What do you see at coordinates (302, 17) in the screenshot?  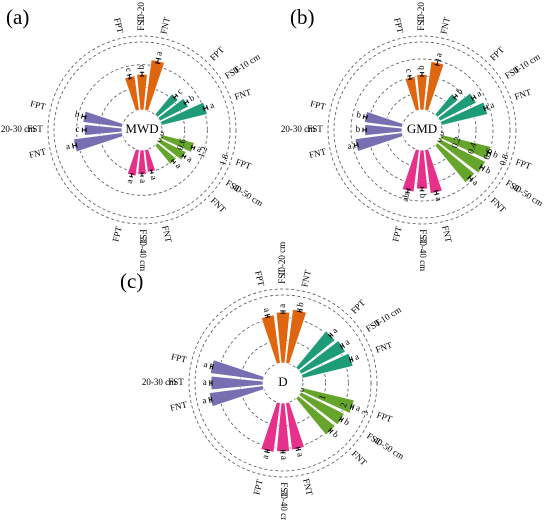 I see `panel-letter: (b)` at bounding box center [302, 17].